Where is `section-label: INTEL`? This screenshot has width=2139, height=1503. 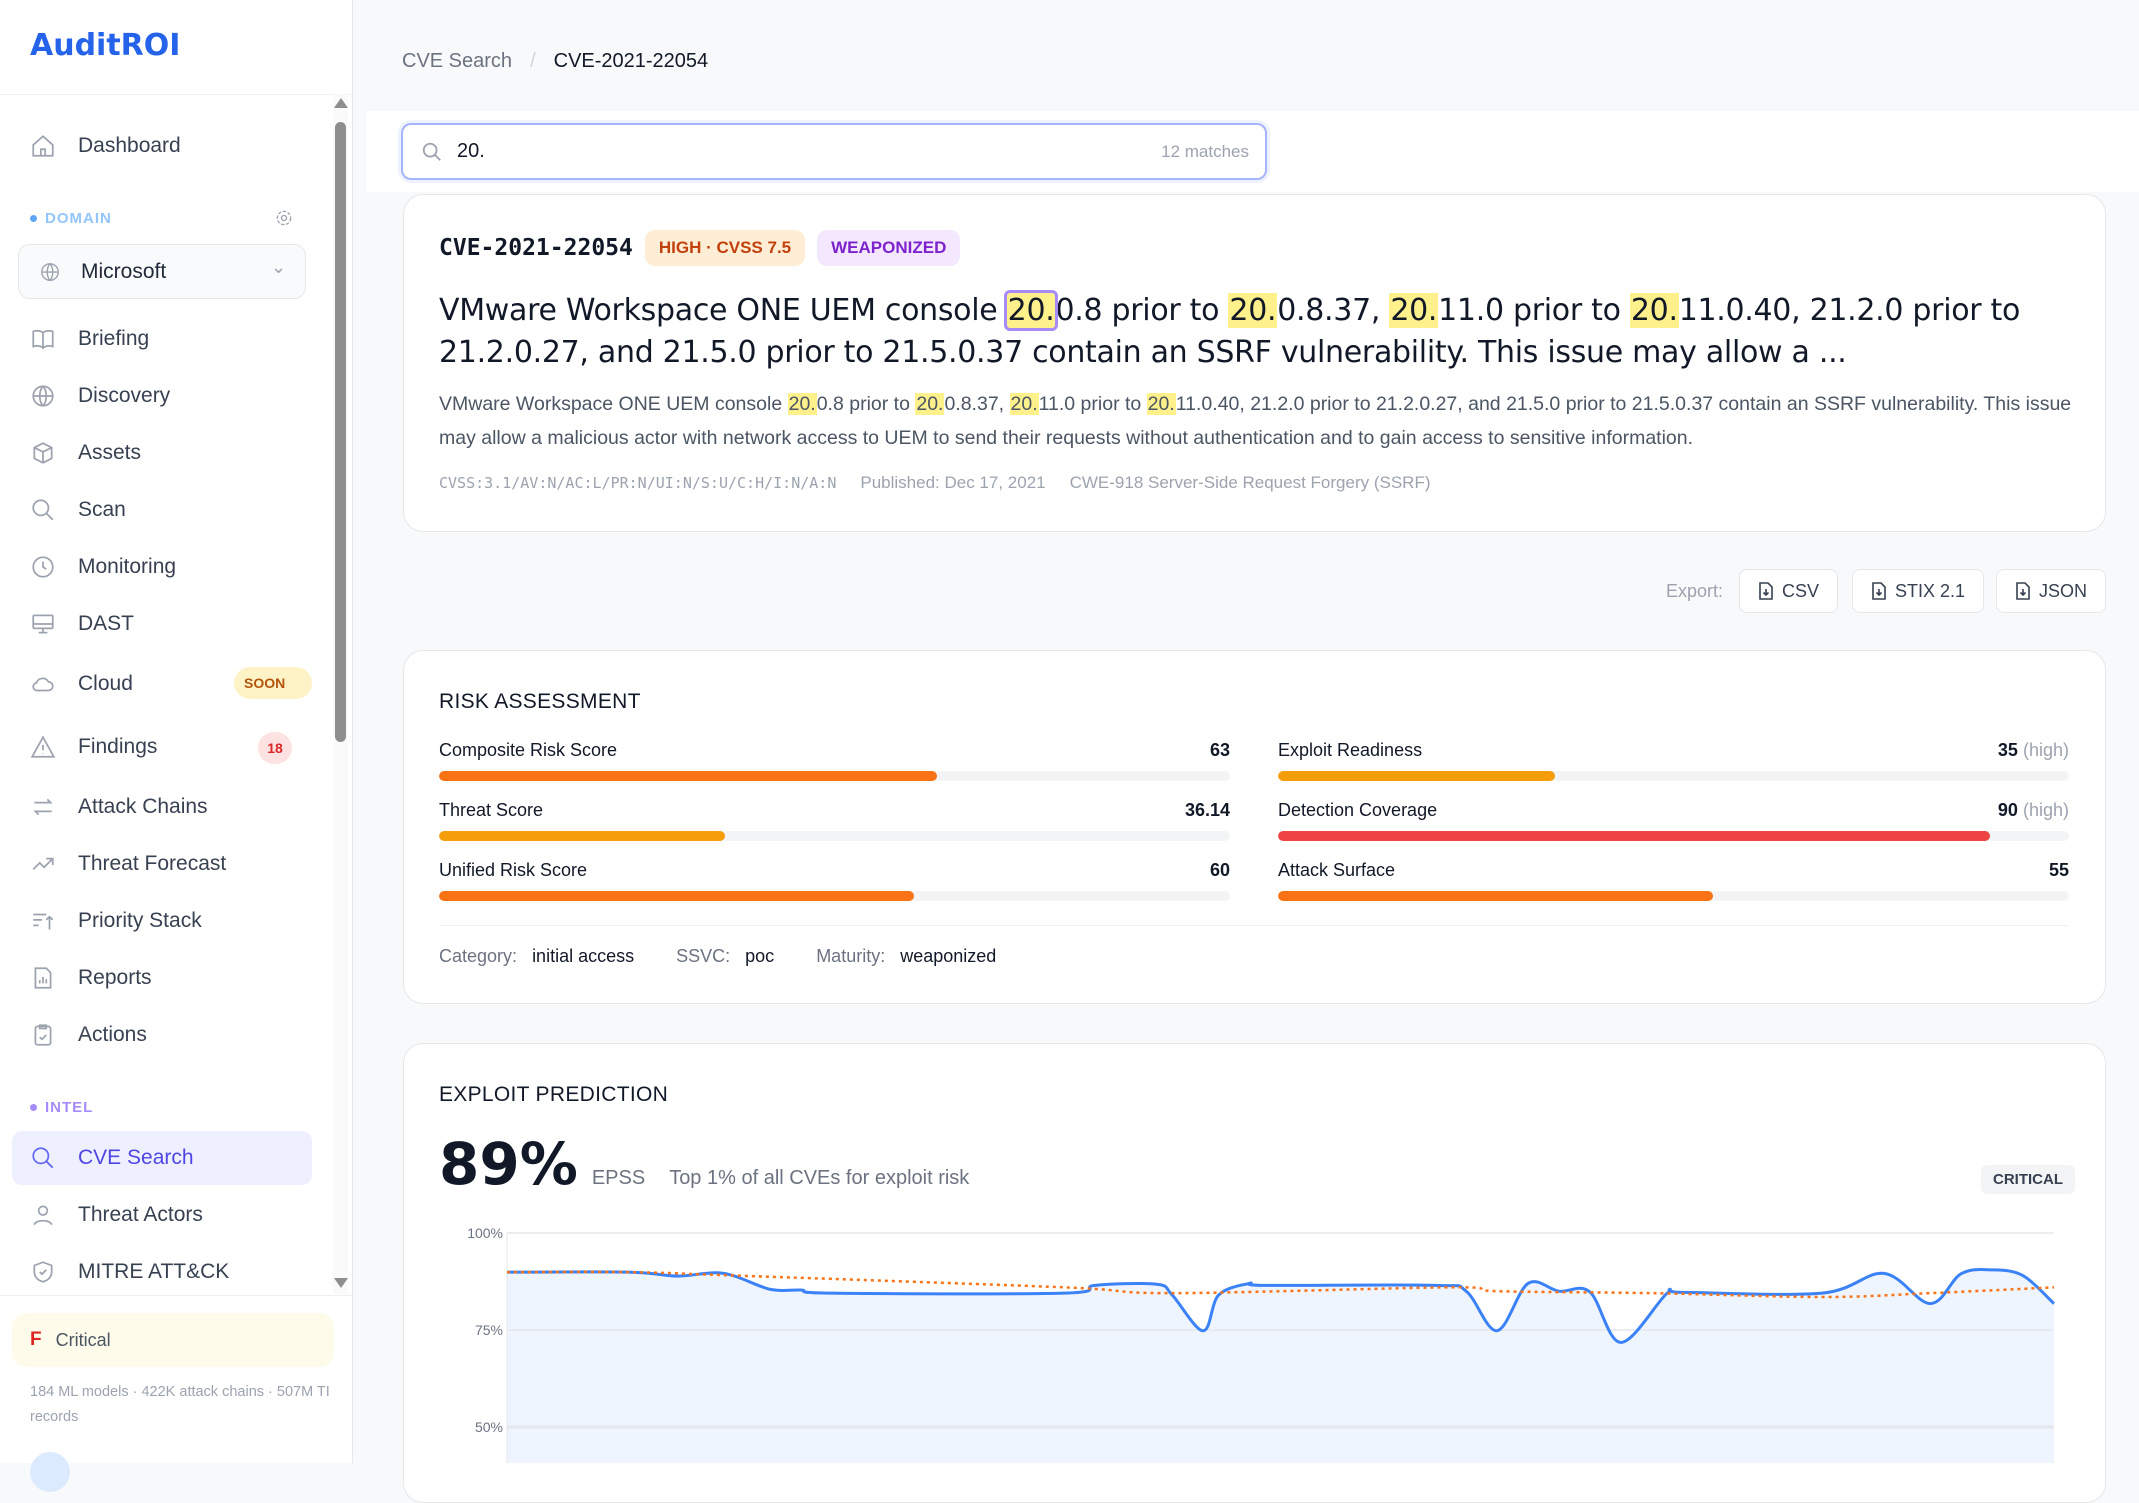 section-label: INTEL is located at coordinates (69, 1107).